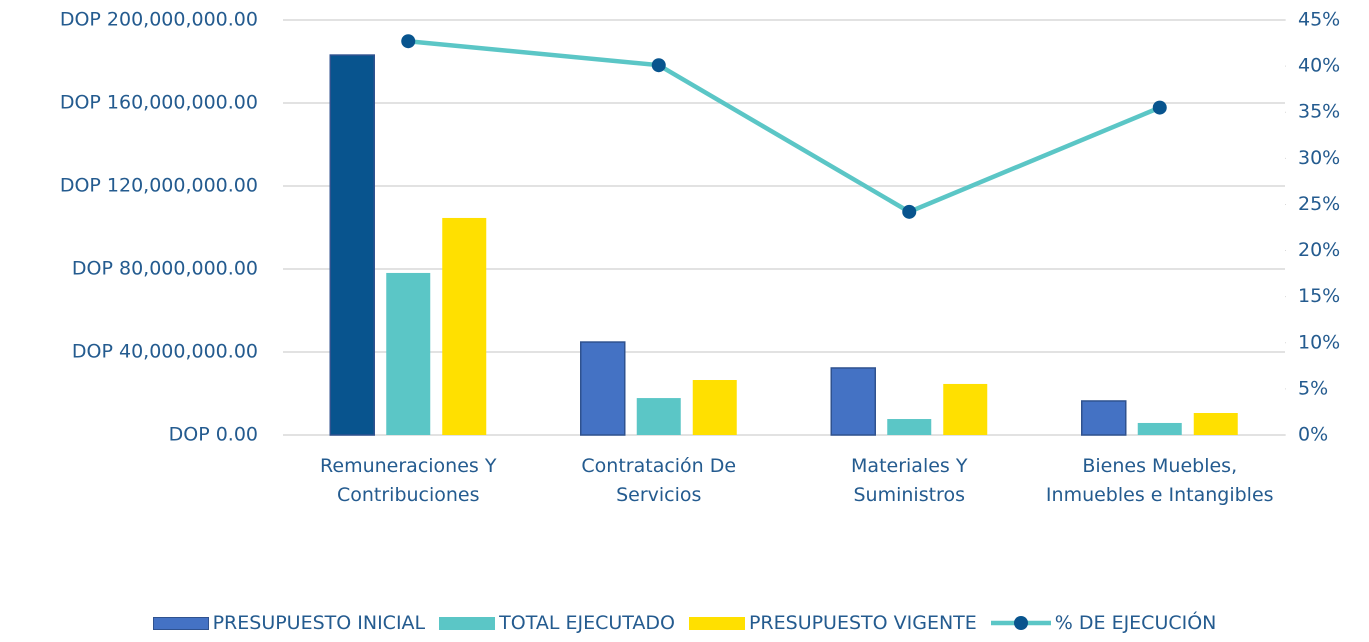  What do you see at coordinates (1135, 623) in the screenshot?
I see `legend-label: % DE EJECUCIÓN` at bounding box center [1135, 623].